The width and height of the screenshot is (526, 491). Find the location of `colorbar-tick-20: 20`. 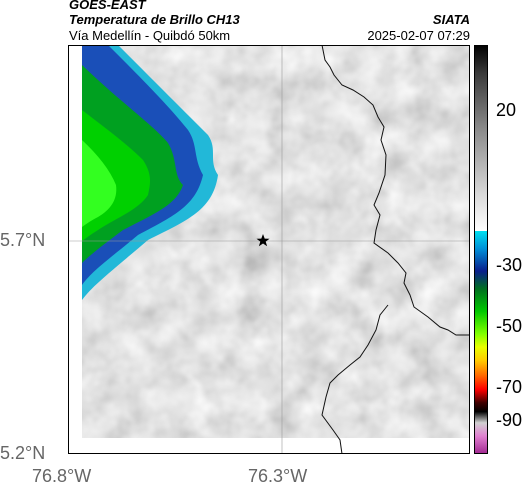

colorbar-tick-20: 20 is located at coordinates (506, 110).